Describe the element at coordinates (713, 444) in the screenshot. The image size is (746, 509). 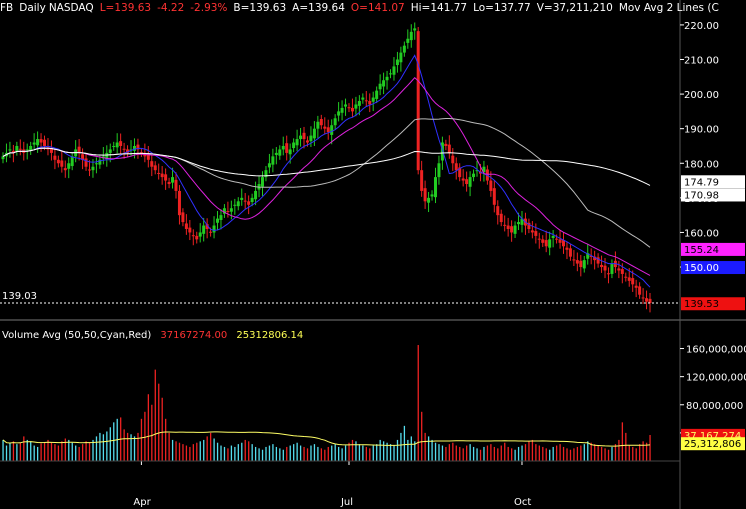
I see `volume-tag` at that location.